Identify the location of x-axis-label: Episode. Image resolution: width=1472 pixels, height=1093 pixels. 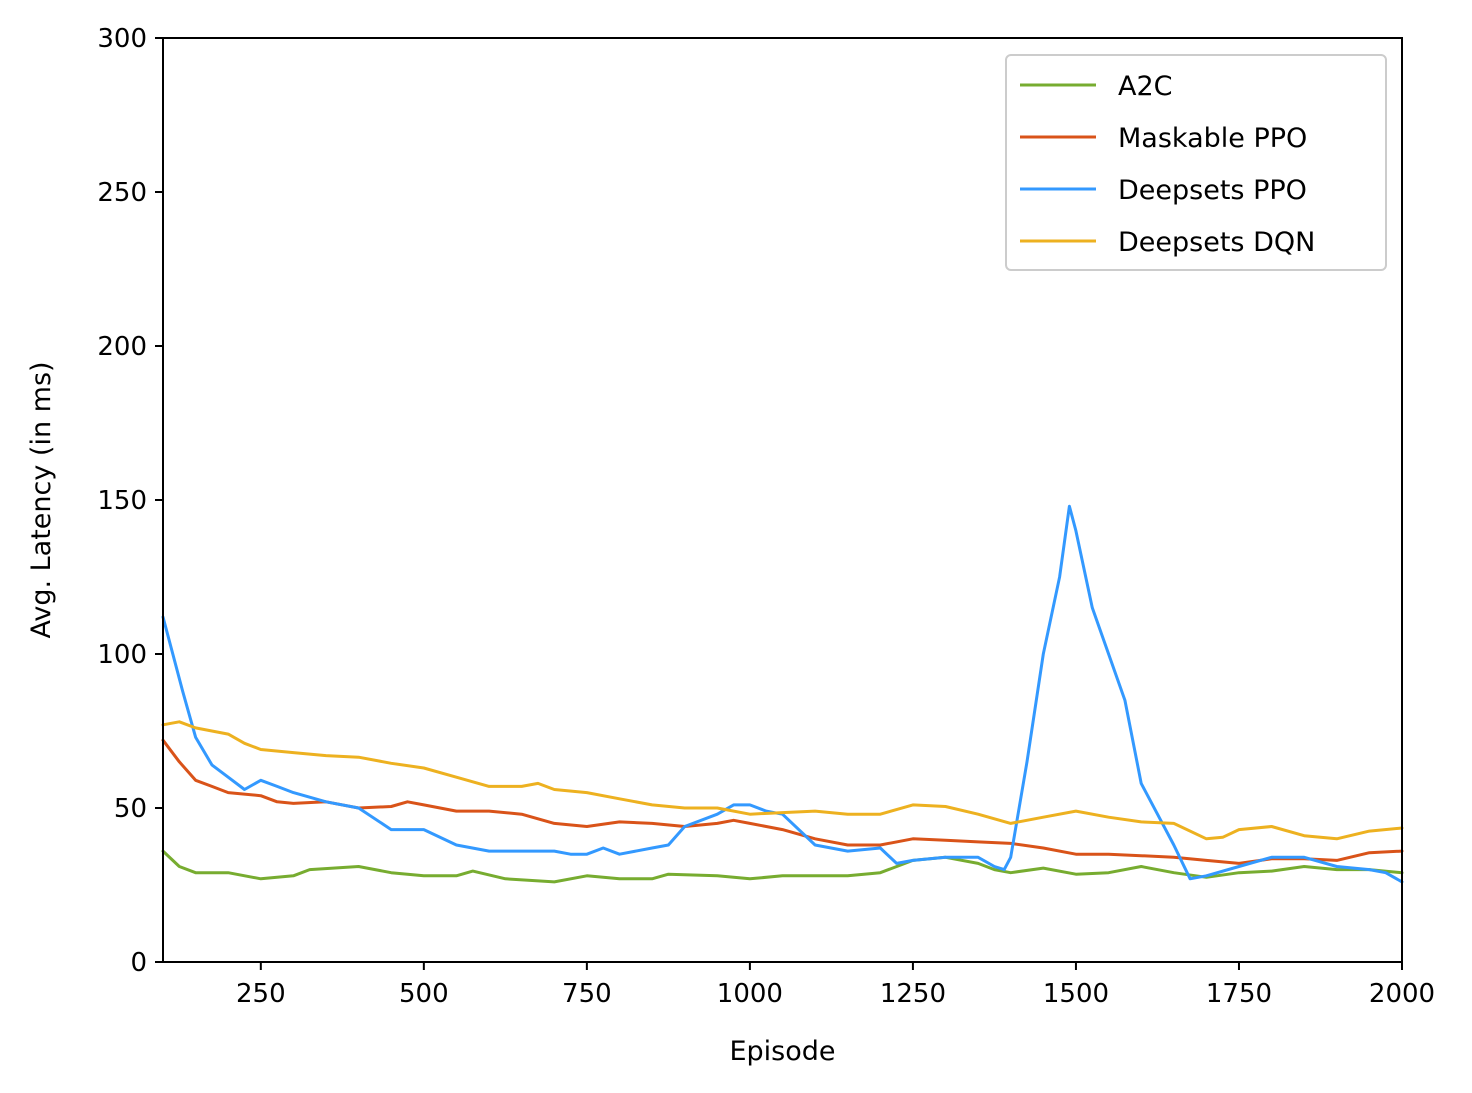
(782, 1051).